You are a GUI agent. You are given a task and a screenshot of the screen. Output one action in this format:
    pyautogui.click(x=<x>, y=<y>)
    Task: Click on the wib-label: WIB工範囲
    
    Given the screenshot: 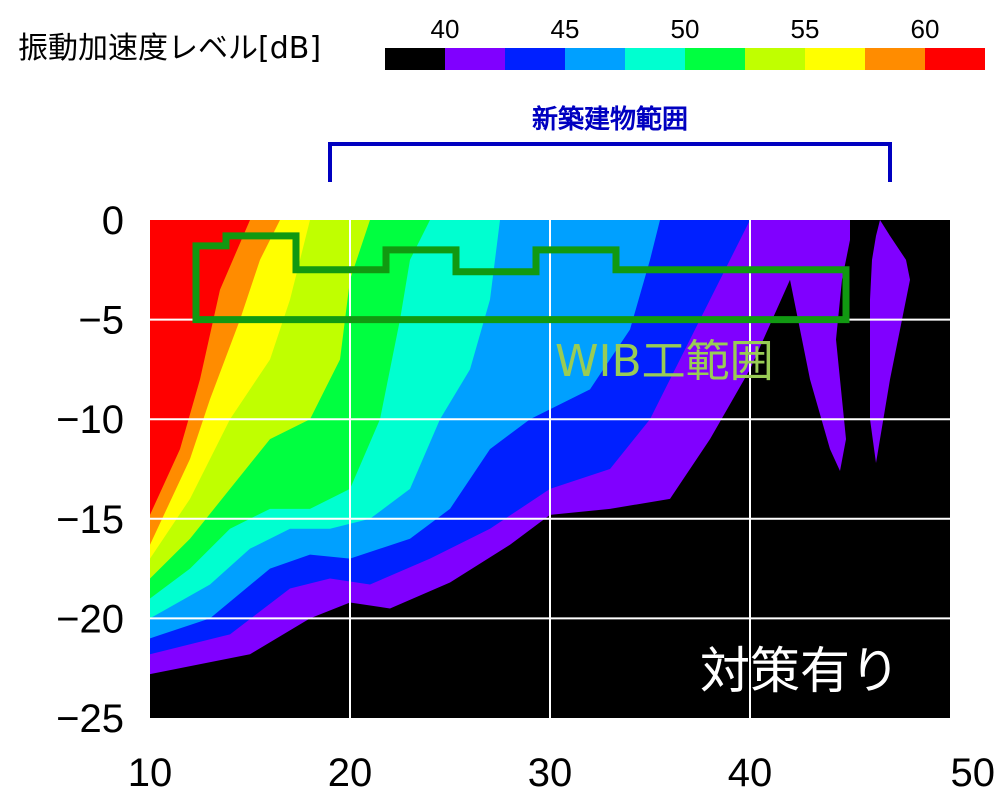 What is the action you would take?
    pyautogui.click(x=664, y=361)
    